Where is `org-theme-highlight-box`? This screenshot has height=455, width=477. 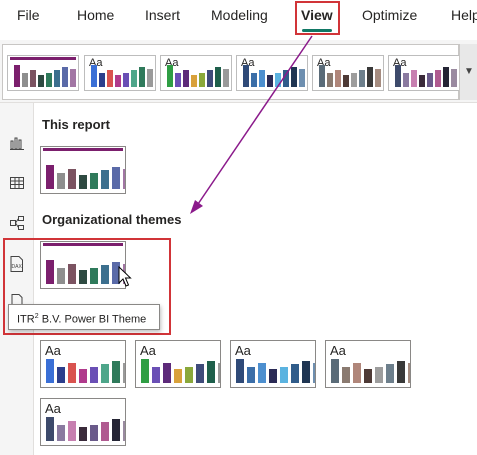 org-theme-highlight-box is located at coordinates (87, 286).